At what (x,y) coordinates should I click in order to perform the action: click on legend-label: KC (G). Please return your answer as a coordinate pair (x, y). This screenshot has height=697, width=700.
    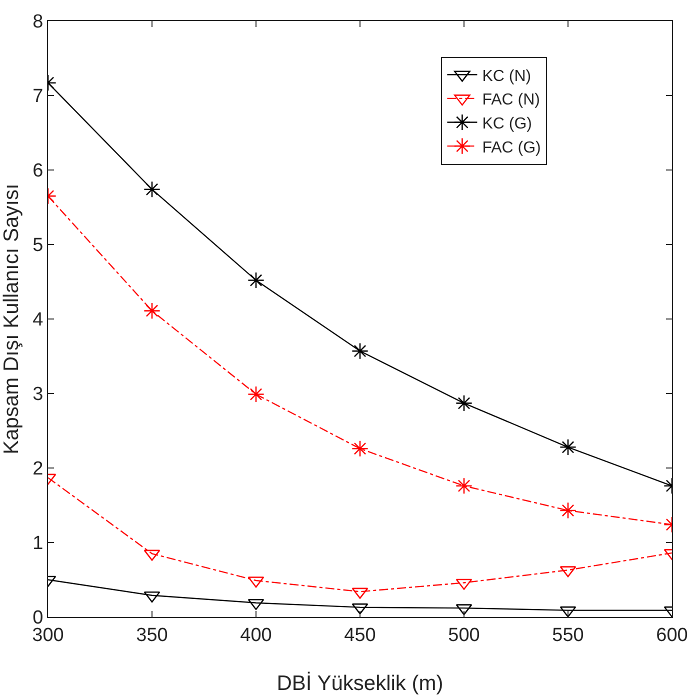
    Looking at the image, I should click on (507, 124).